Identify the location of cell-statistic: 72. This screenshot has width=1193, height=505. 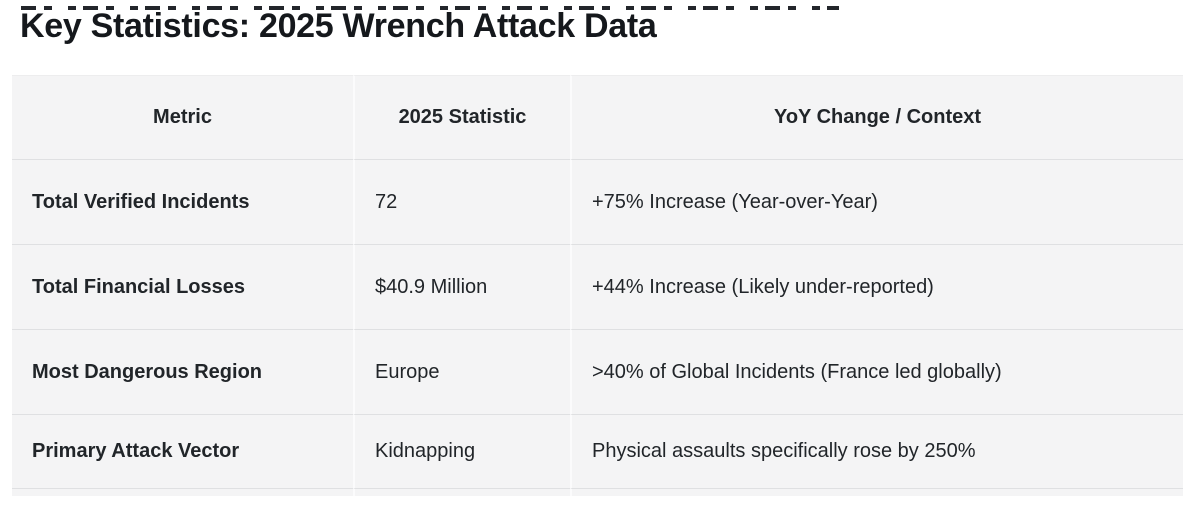
(461, 202).